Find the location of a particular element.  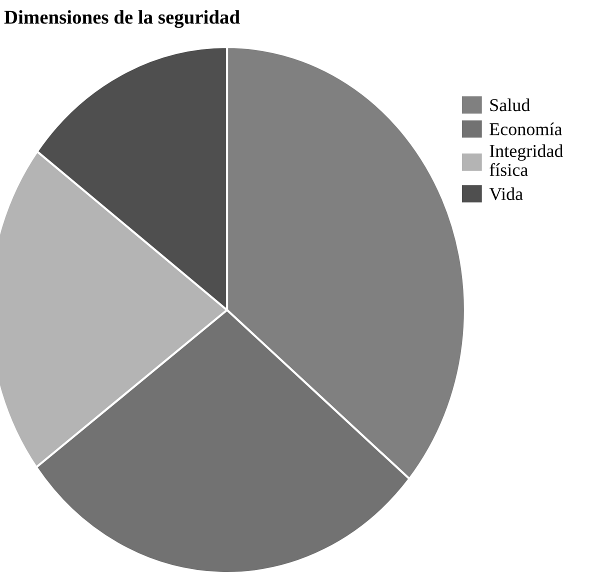

legend-label: Integridad física is located at coordinates (527, 160).